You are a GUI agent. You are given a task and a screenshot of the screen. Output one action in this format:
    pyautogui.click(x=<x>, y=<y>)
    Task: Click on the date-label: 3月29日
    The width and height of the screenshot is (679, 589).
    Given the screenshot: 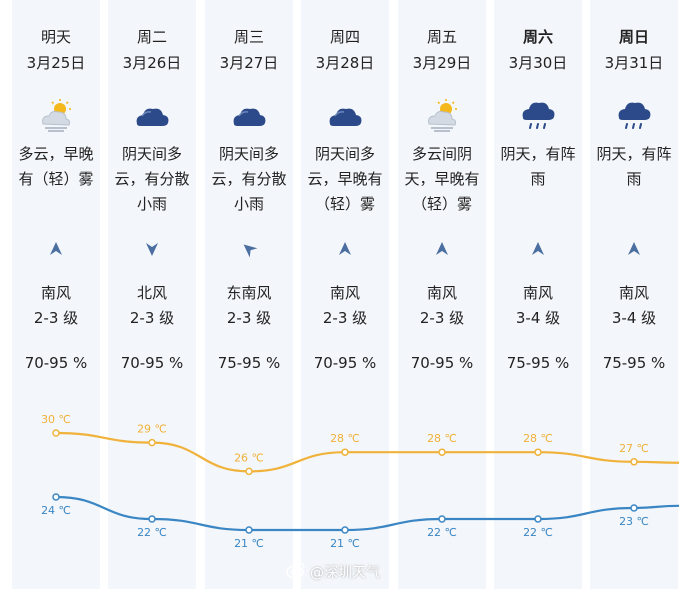 What is the action you would take?
    pyautogui.click(x=442, y=63)
    